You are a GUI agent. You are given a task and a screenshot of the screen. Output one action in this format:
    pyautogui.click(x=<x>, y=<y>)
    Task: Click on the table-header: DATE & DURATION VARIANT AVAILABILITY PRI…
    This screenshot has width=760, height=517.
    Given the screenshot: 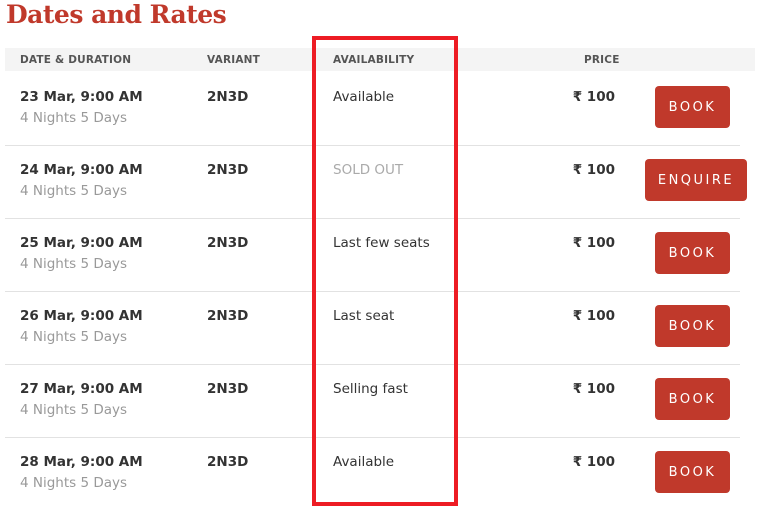 What is the action you would take?
    pyautogui.click(x=380, y=59)
    